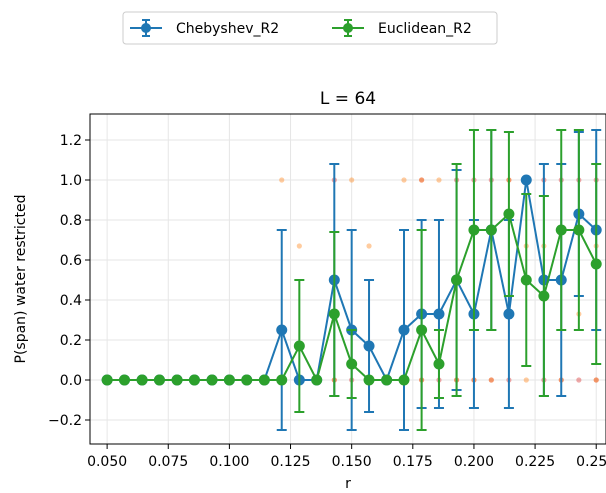 The image size is (606, 493). What do you see at coordinates (71, 141) in the screenshot?
I see `y-tick-label: 1.2` at bounding box center [71, 141].